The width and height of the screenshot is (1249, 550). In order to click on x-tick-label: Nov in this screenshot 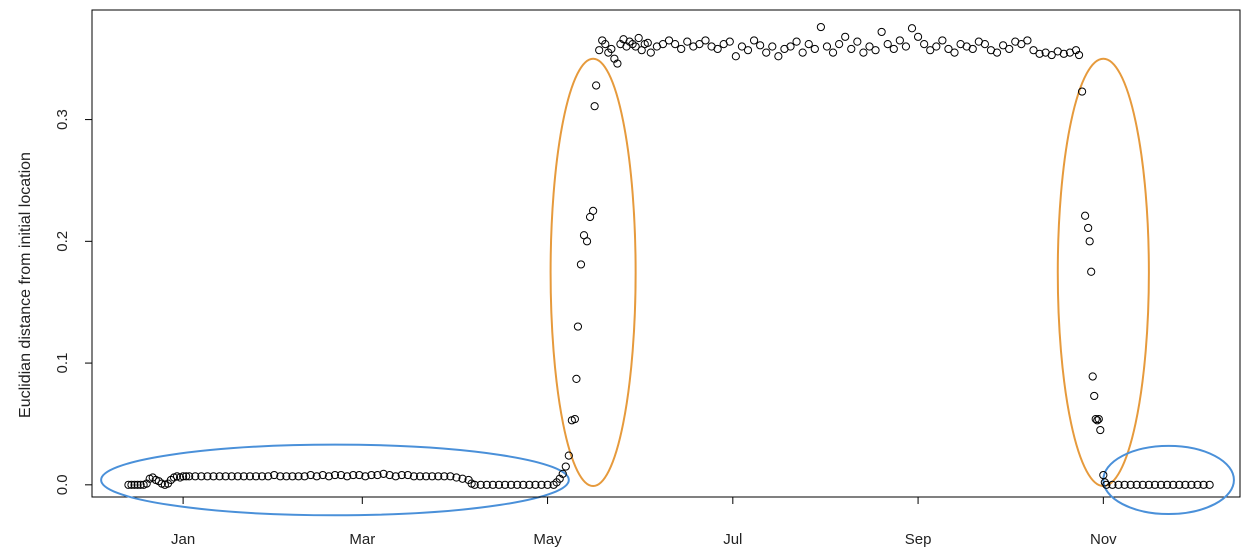, I will do `click(1103, 539)`.